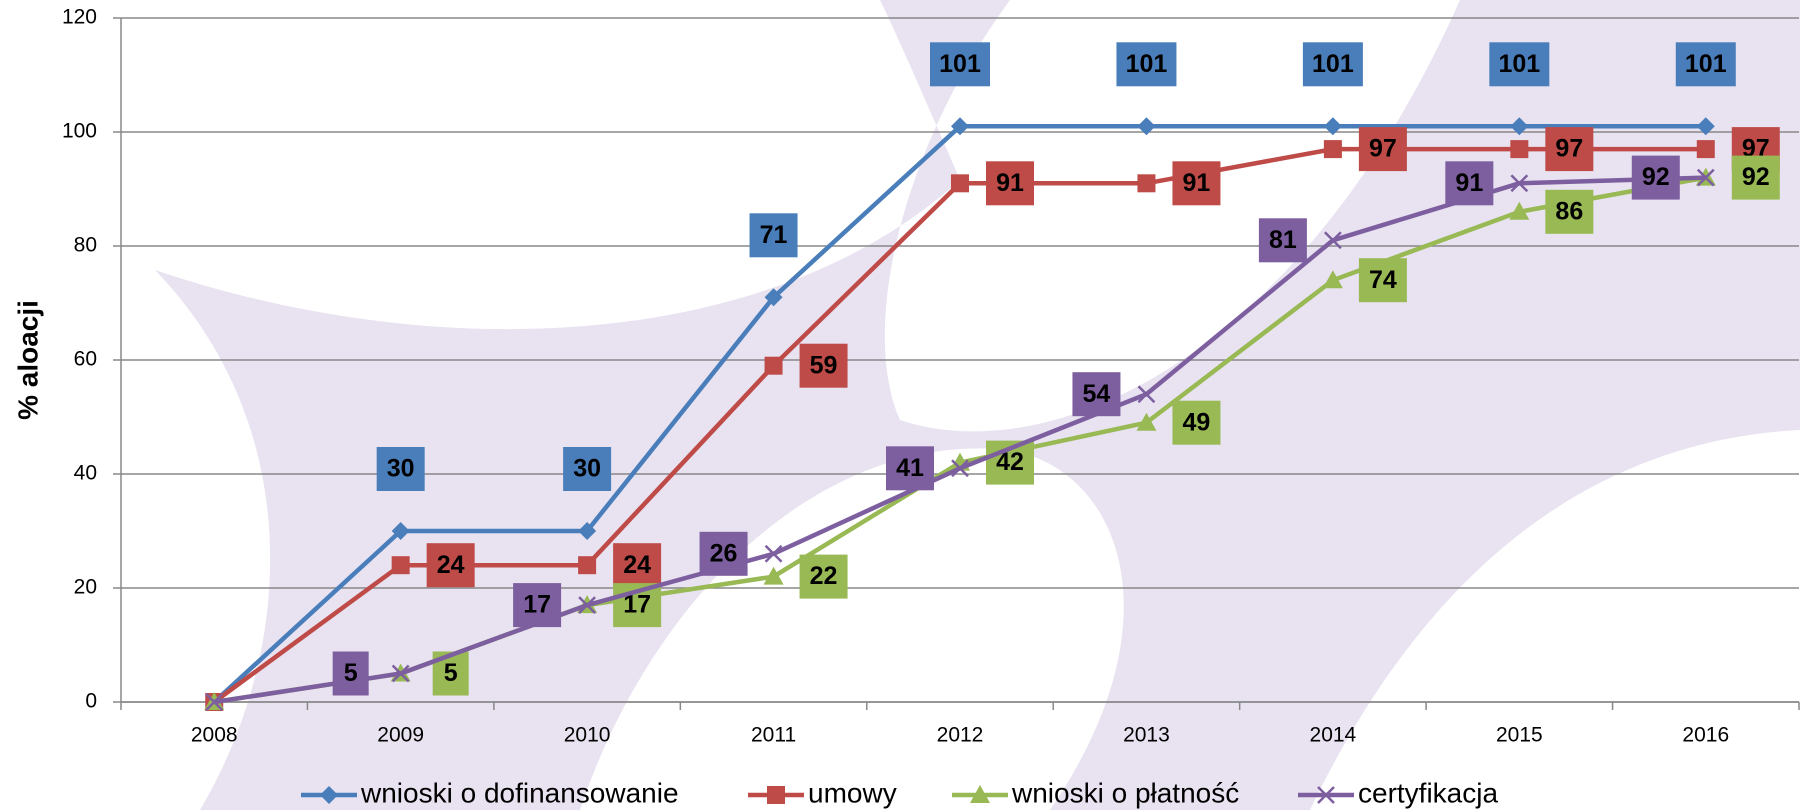 The image size is (1804, 810). What do you see at coordinates (27, 360) in the screenshot?
I see `y-axis-label: % aloacji` at bounding box center [27, 360].